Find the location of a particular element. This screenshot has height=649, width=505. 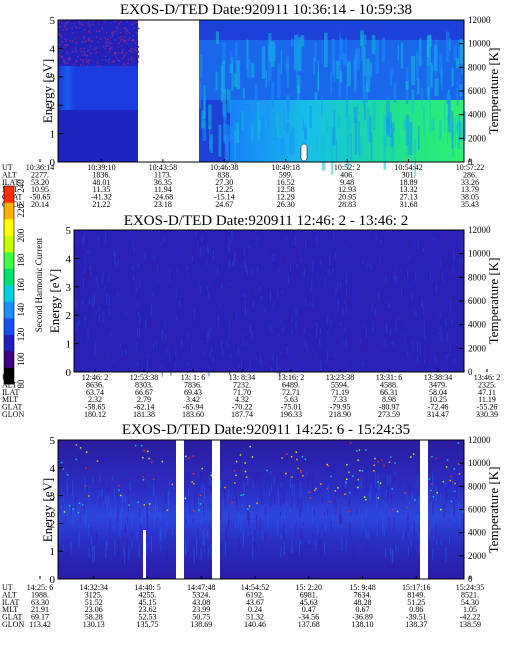

y2-tick-label: 2000 is located at coordinates (477, 138).